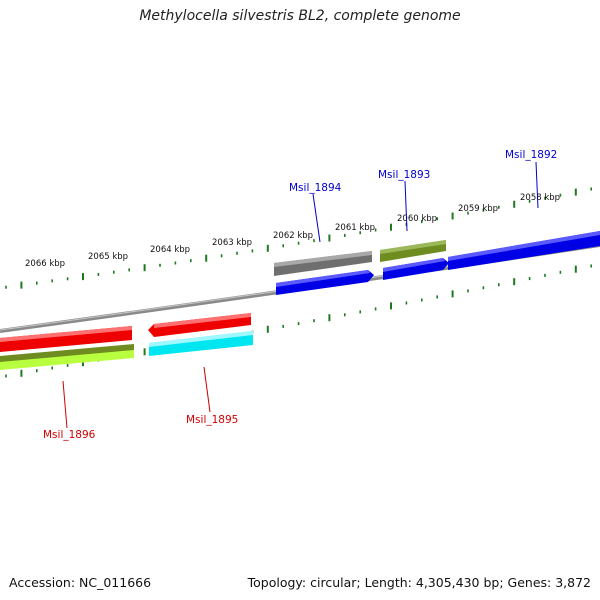 This screenshot has width=600, height=600. I want to click on gene-label-msil-1893: Msil_1893, so click(404, 175).